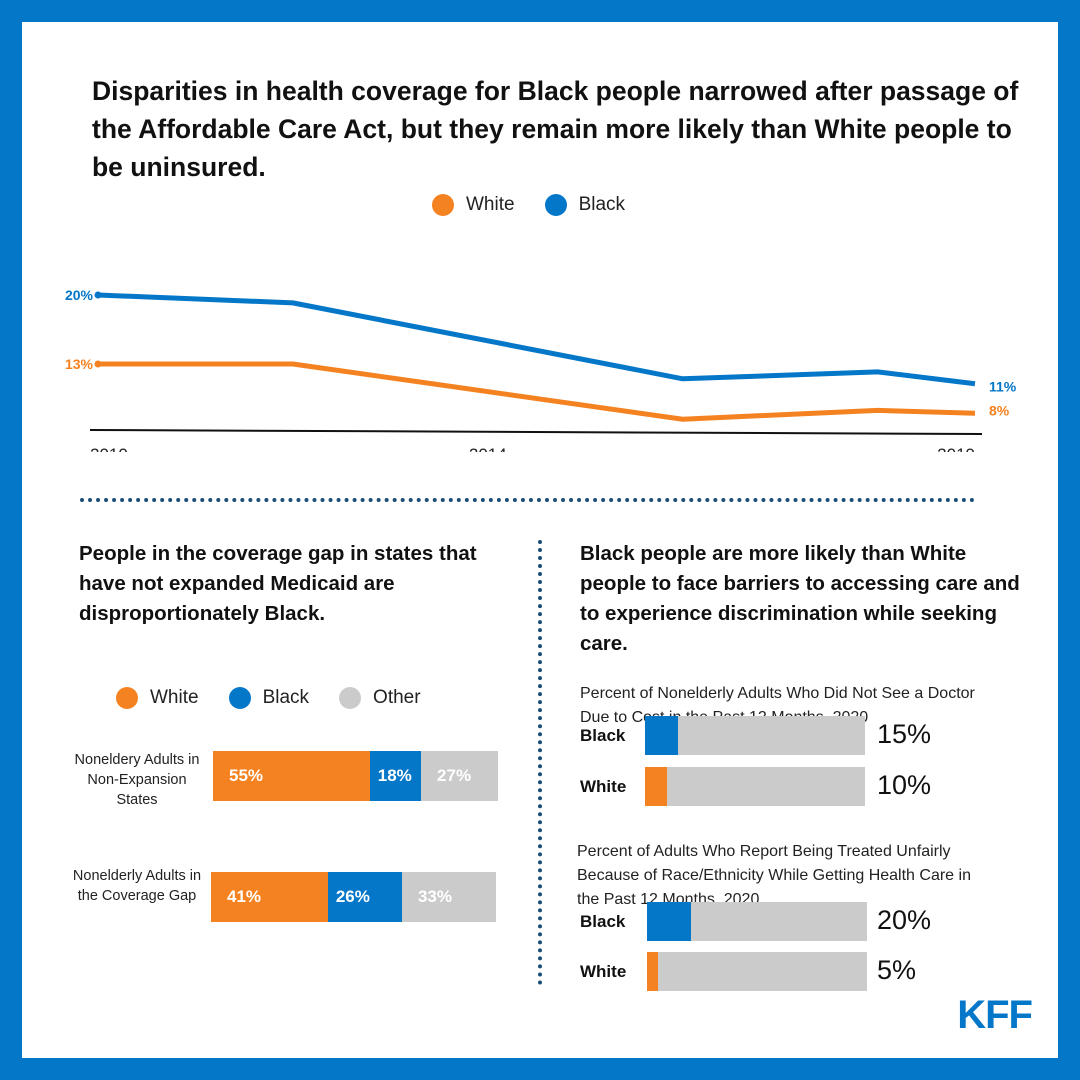 The width and height of the screenshot is (1080, 1080). What do you see at coordinates (459, 776) in the screenshot?
I see `bar-segment-other: 27%` at bounding box center [459, 776].